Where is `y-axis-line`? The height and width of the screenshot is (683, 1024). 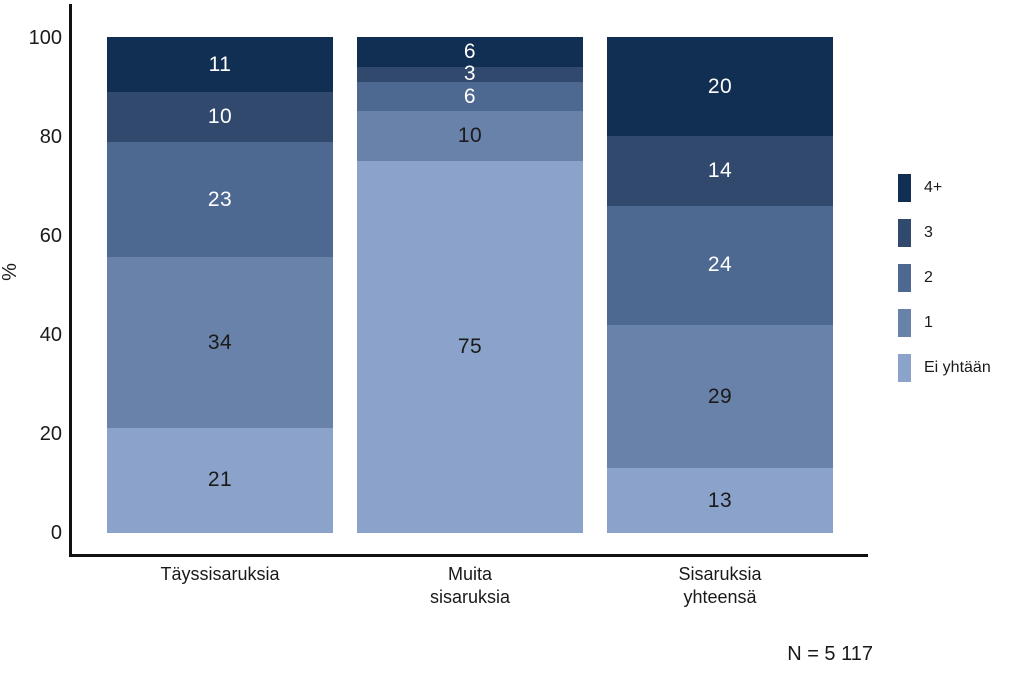
y-axis-line is located at coordinates (70, 280).